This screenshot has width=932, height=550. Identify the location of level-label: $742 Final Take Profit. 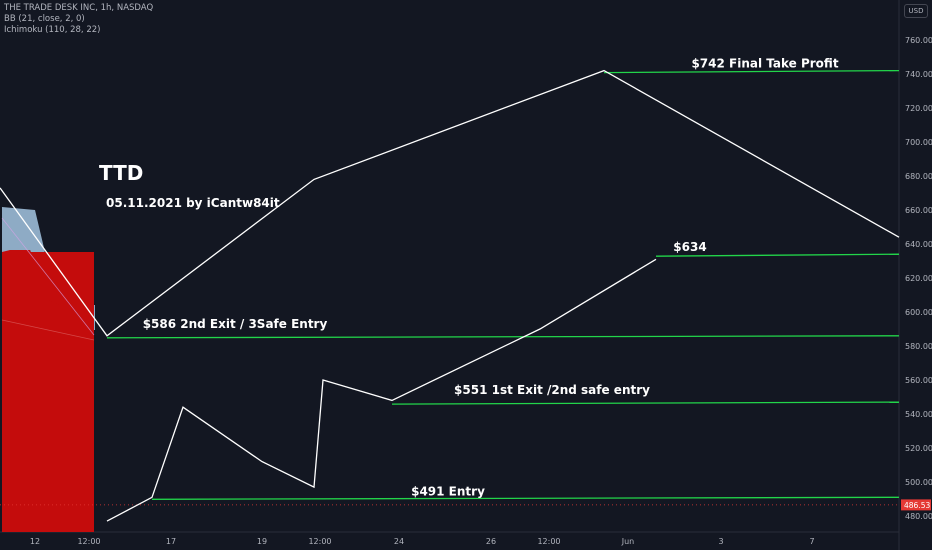
(764, 64).